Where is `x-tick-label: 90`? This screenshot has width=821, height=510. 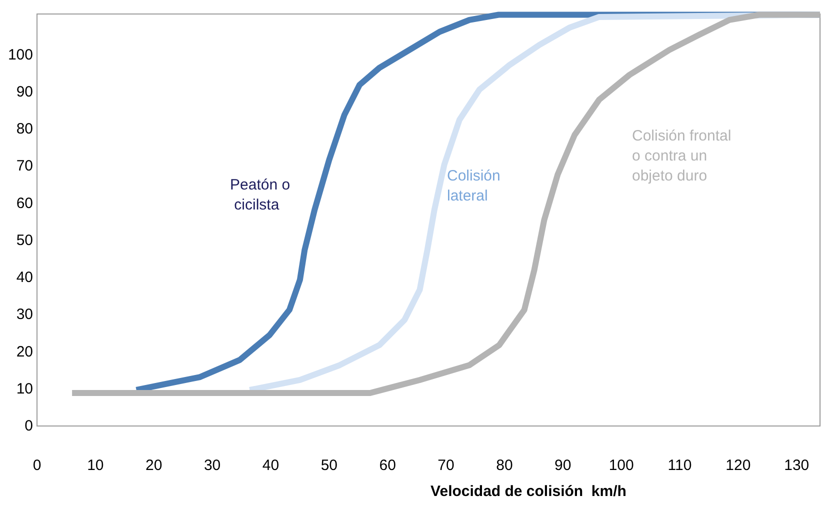 x-tick-label: 90 is located at coordinates (563, 465).